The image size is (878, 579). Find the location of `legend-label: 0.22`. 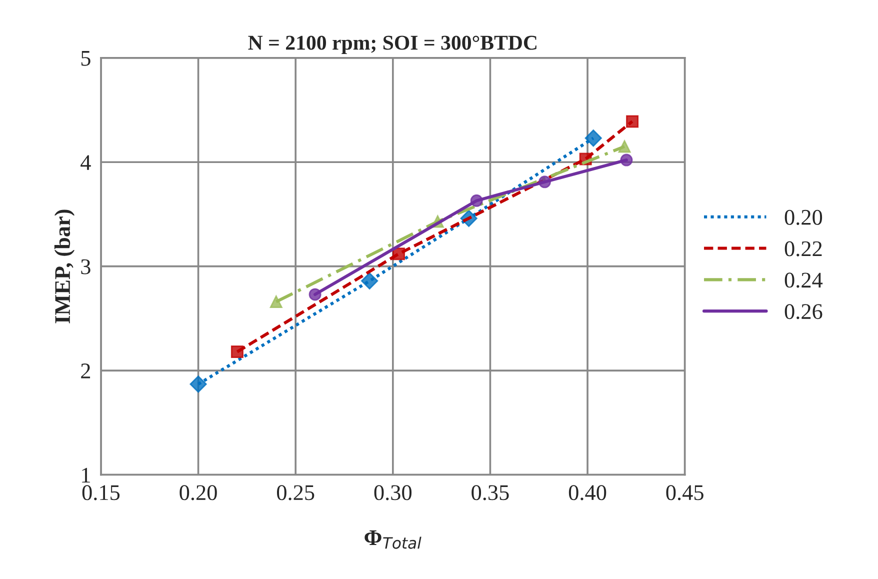

legend-label: 0.22 is located at coordinates (803, 248).